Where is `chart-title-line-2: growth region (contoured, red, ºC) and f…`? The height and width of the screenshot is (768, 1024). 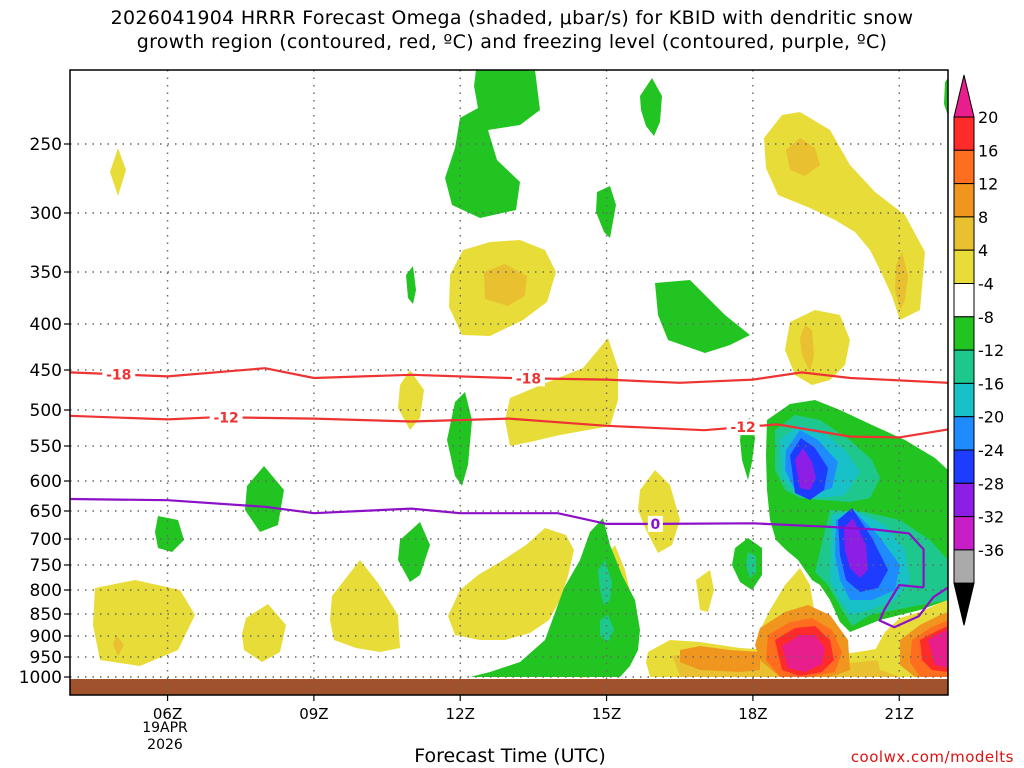 chart-title-line-2: growth region (contoured, red, ºC) and f… is located at coordinates (512, 42).